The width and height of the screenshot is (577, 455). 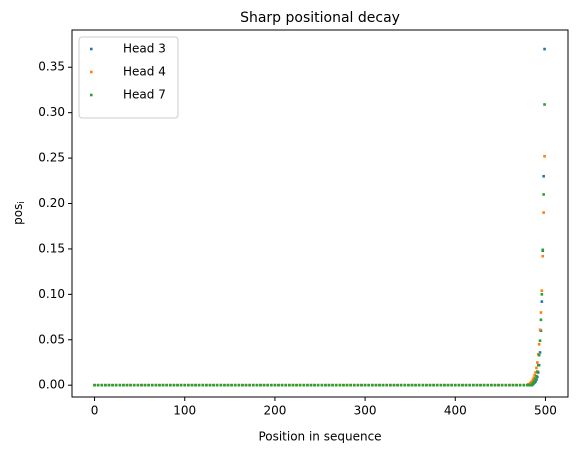 I want to click on y-tick-label: 0.05, so click(x=51, y=339).